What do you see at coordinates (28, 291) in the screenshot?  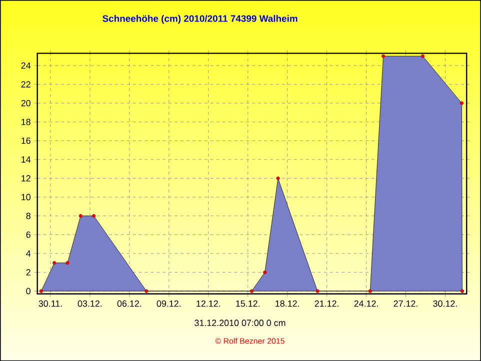 I see `y-tick-label: 0` at bounding box center [28, 291].